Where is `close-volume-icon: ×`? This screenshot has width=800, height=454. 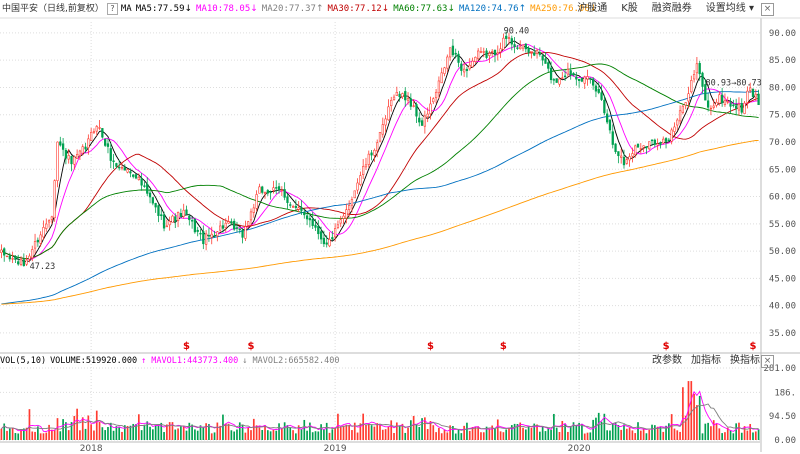 close-volume-icon: × is located at coordinates (767, 361).